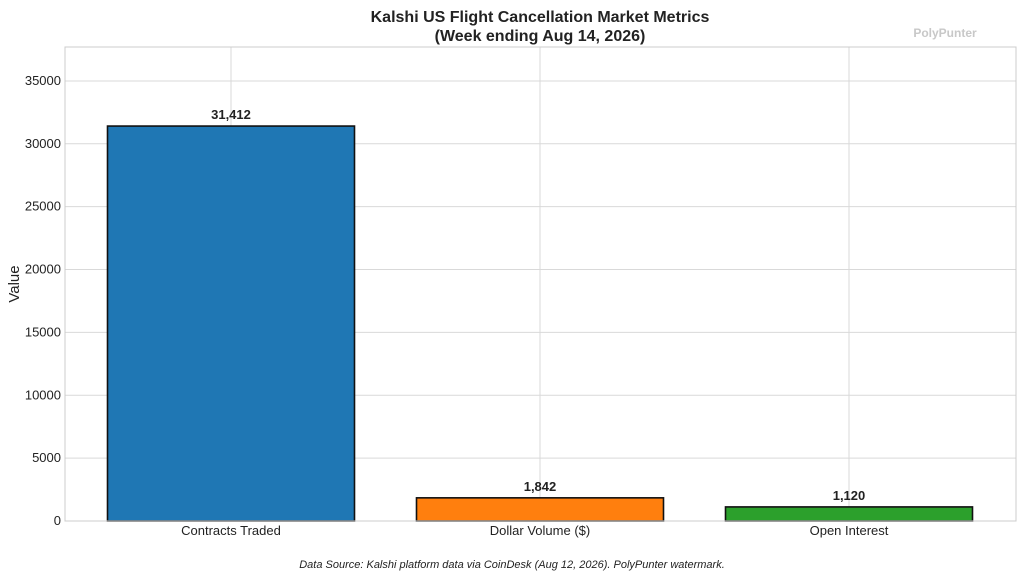 The height and width of the screenshot is (579, 1024). What do you see at coordinates (540, 36) in the screenshot?
I see `chart-title-line-2: (Week ending Aug 14, 2026)` at bounding box center [540, 36].